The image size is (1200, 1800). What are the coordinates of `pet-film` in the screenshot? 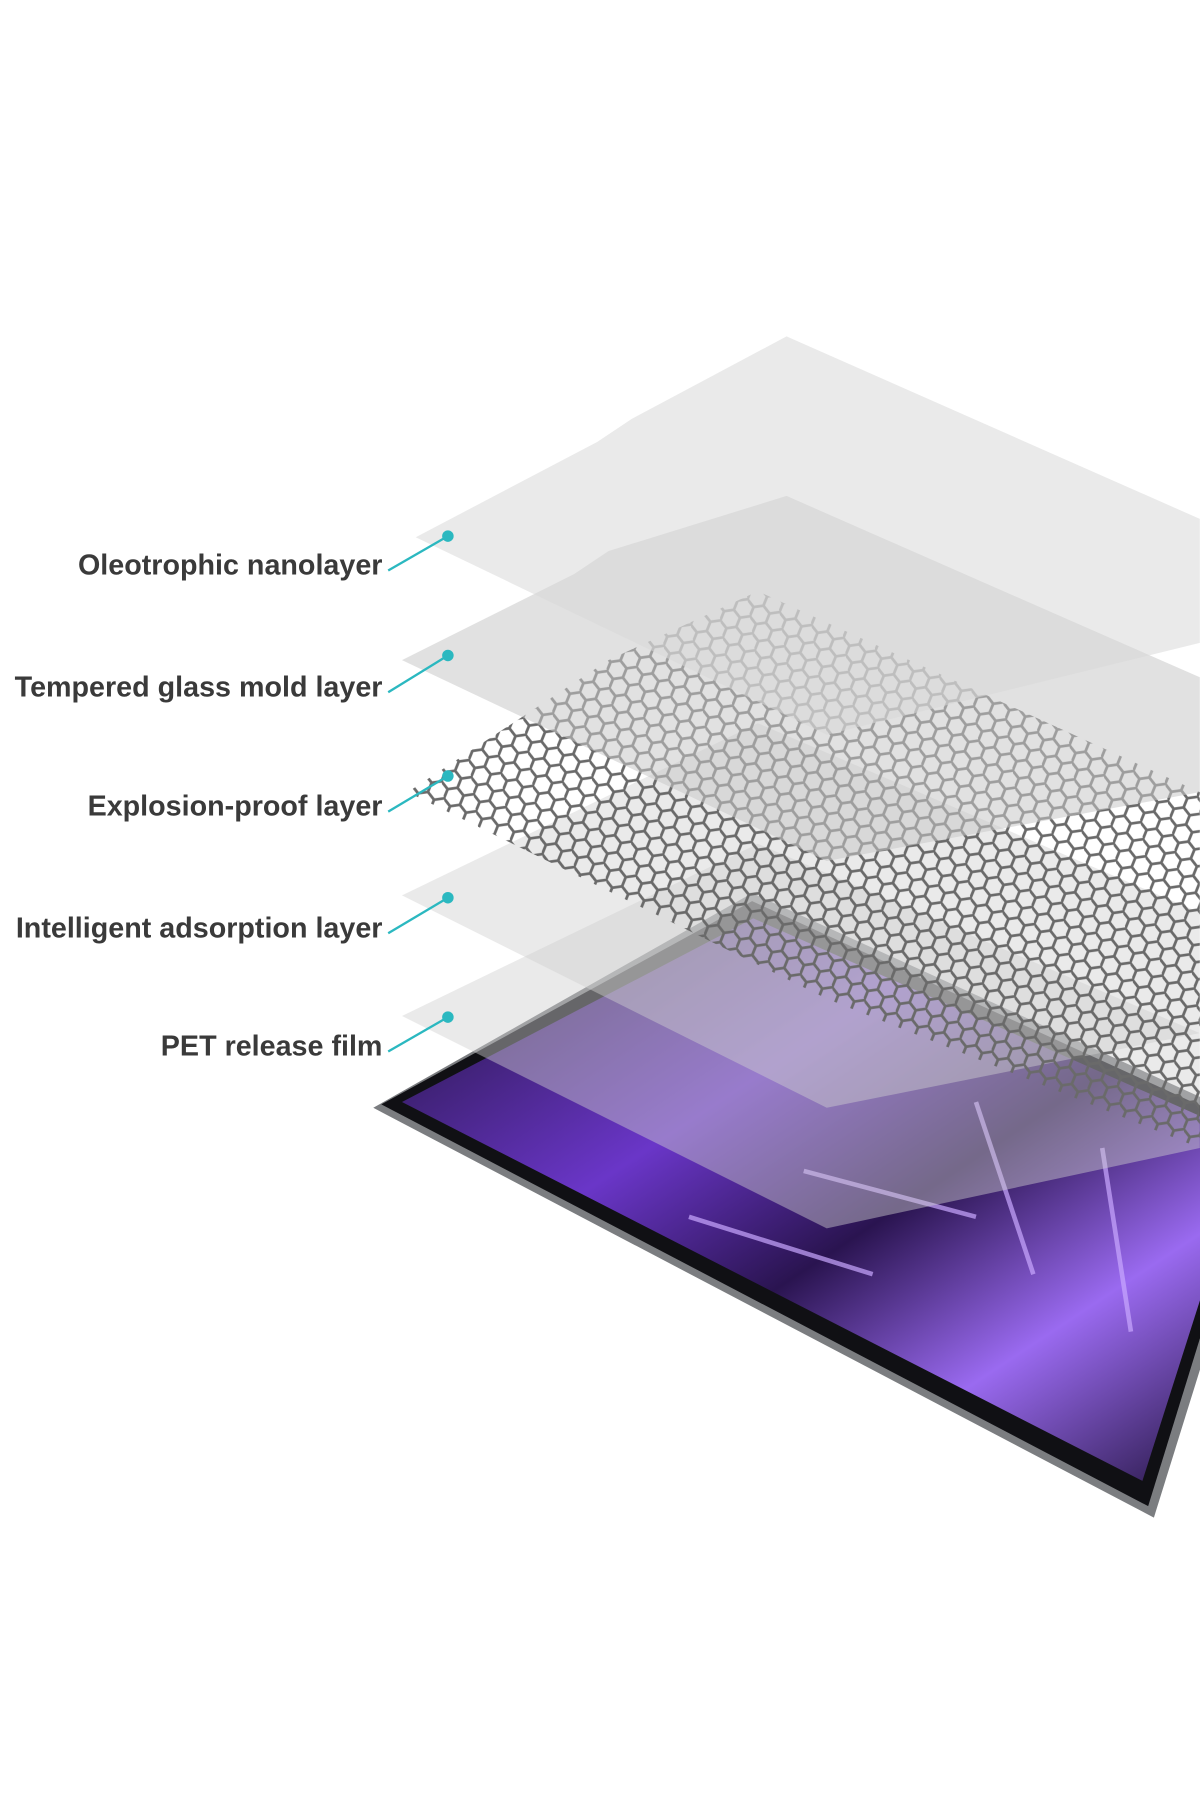 It's located at (800, 1036).